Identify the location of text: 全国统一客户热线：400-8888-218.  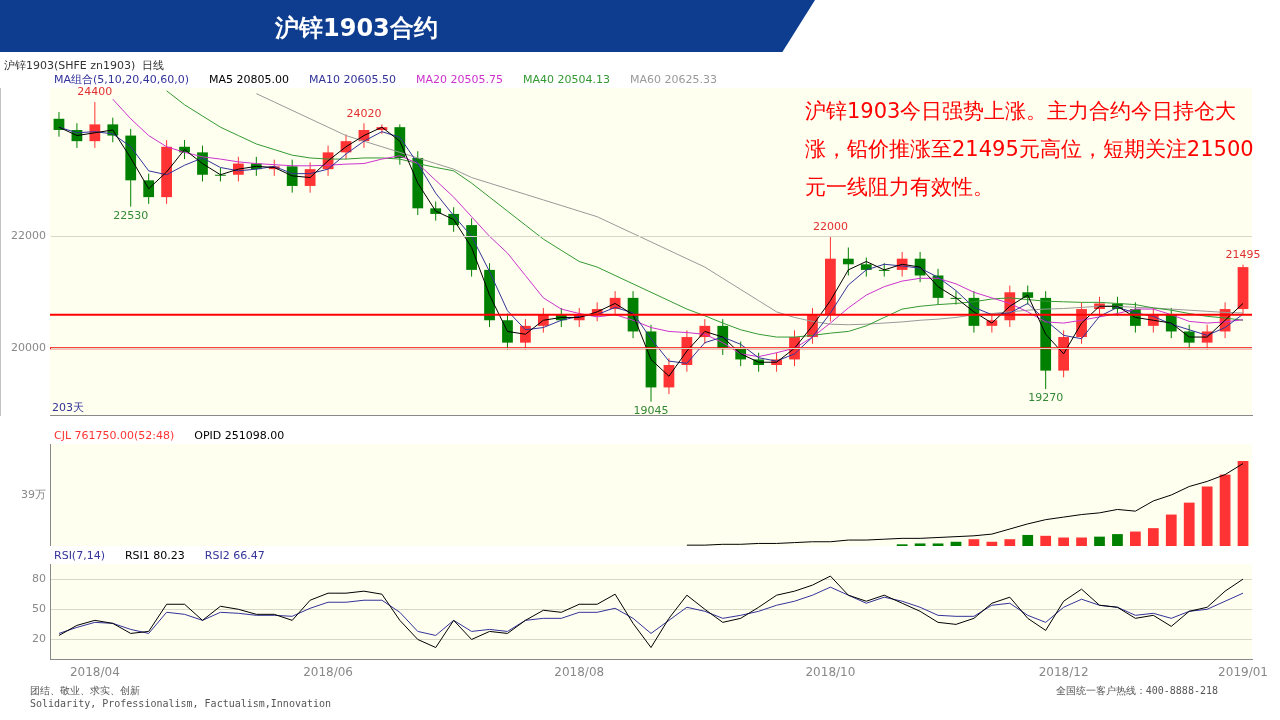
(1136, 691).